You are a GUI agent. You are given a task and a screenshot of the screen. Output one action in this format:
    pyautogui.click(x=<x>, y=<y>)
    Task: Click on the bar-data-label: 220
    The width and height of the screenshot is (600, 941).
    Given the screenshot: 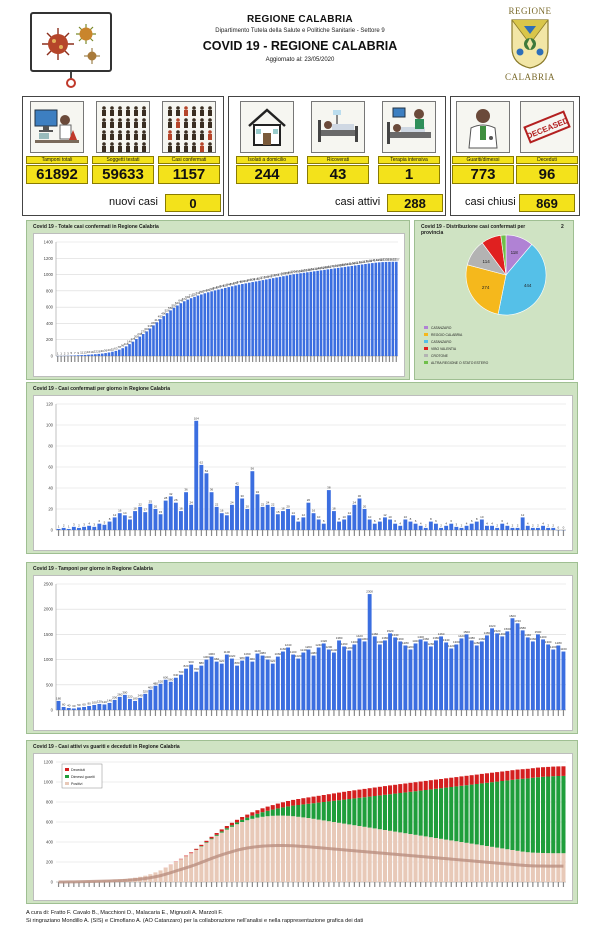 What is the action you would take?
    pyautogui.click(x=129, y=696)
    